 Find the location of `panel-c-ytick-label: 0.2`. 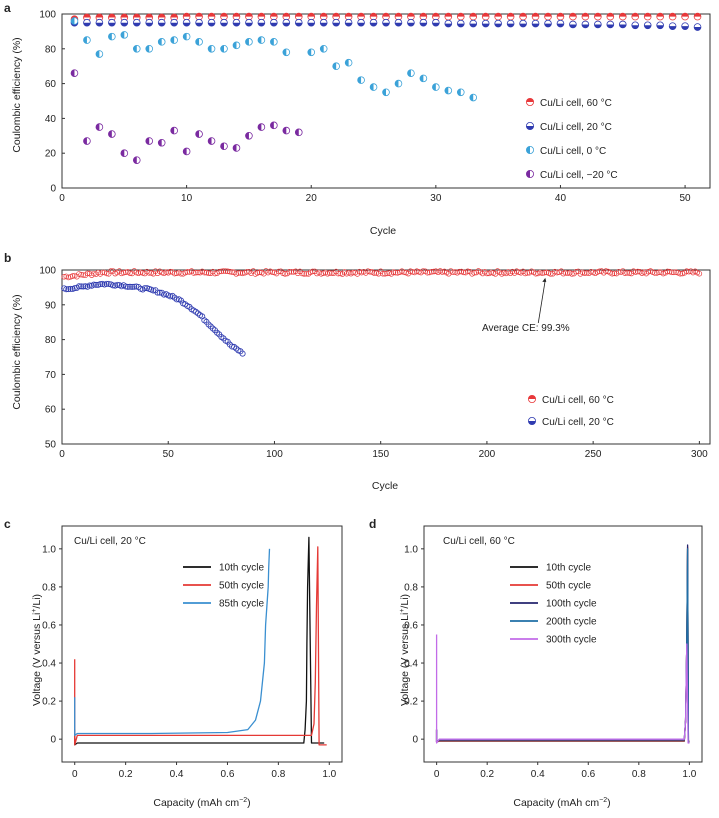

panel-c-ytick-label: 0.2 is located at coordinates (49, 702).